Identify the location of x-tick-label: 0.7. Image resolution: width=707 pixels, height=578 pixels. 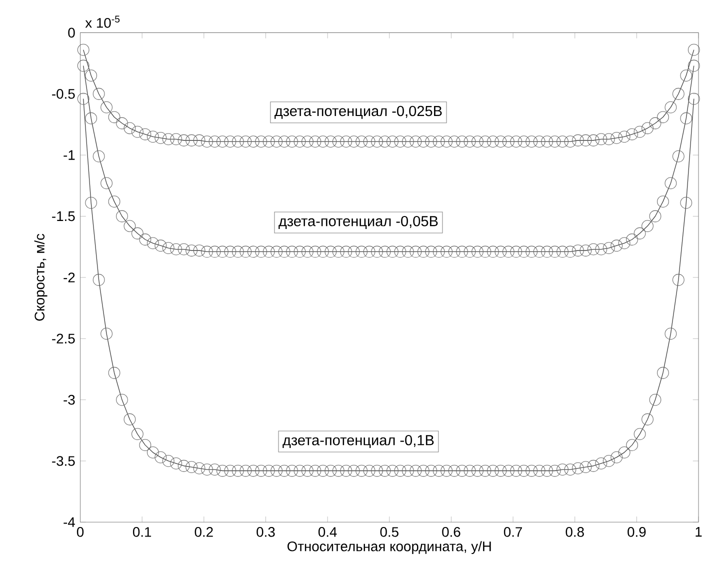
(513, 532).